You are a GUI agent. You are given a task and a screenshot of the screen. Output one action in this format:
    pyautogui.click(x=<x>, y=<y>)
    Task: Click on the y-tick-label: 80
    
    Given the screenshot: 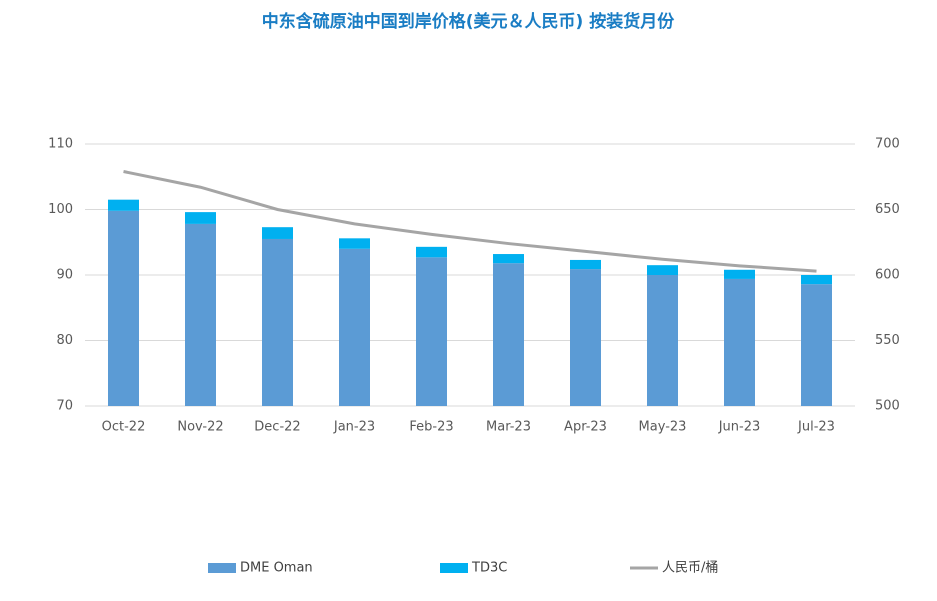 What is the action you would take?
    pyautogui.click(x=64, y=340)
    